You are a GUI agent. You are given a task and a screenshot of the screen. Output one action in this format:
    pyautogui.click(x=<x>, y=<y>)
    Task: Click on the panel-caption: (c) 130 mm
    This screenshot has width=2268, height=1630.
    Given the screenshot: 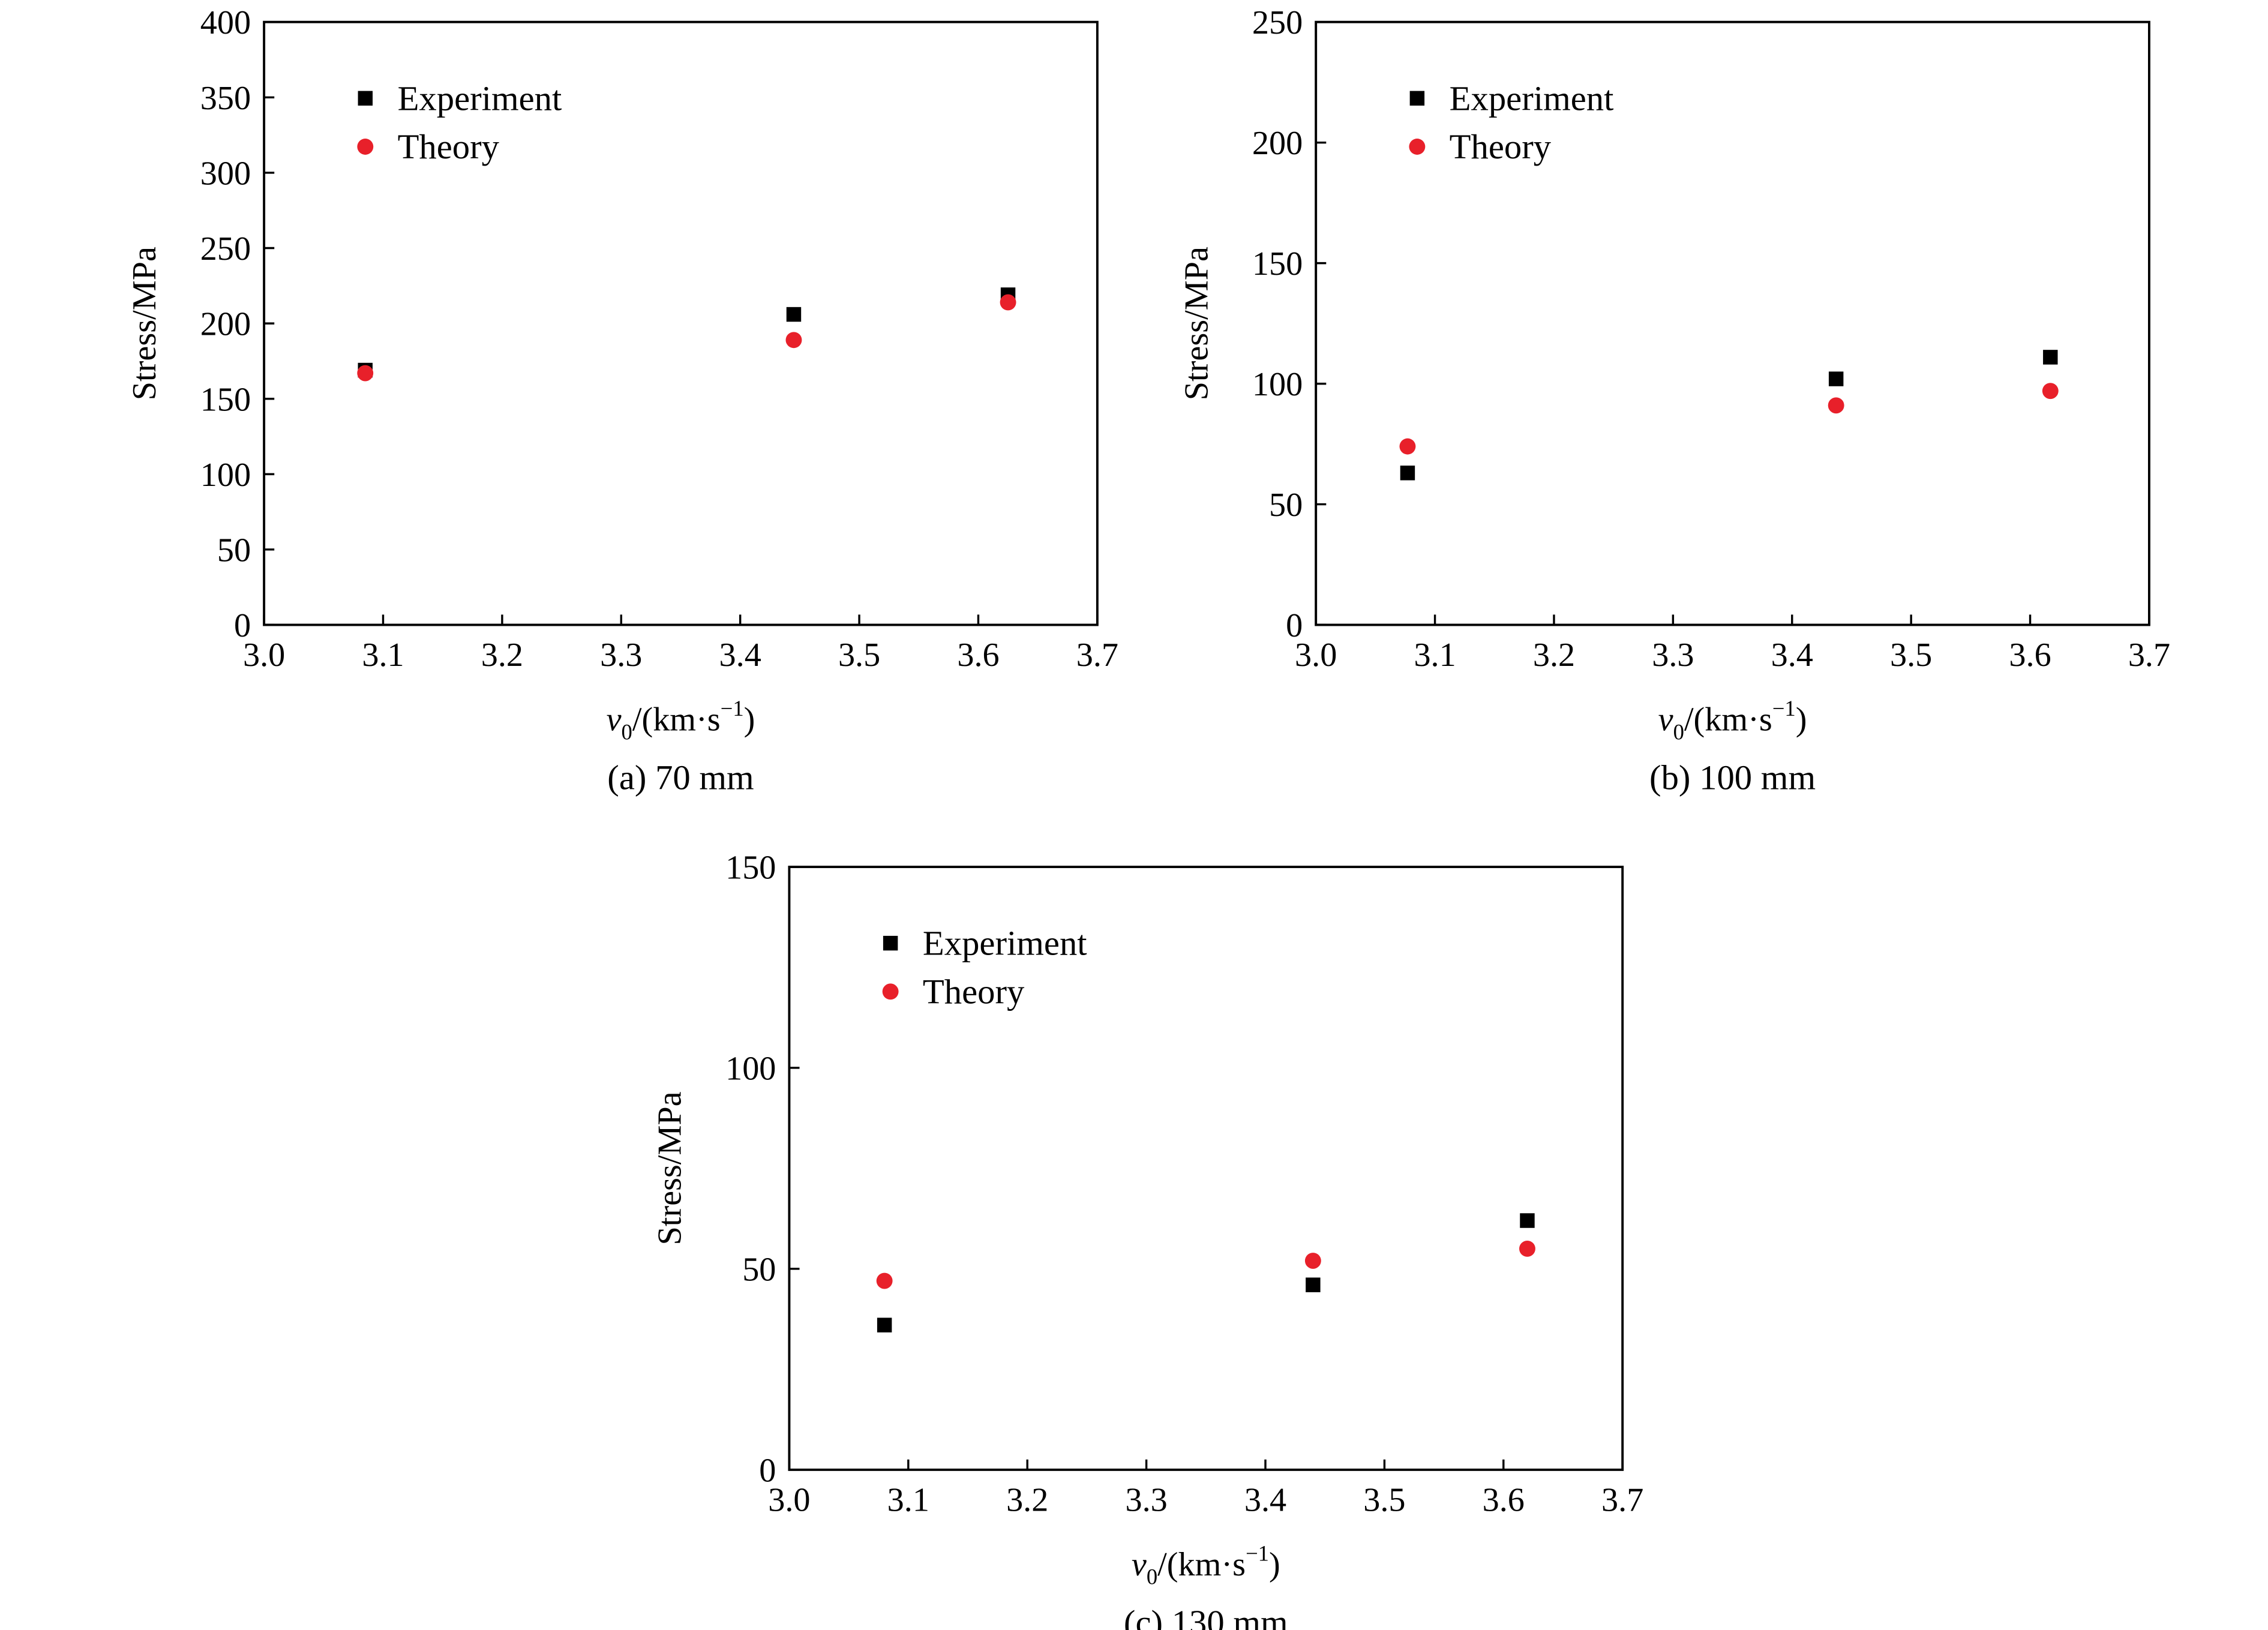 What is the action you would take?
    pyautogui.click(x=1206, y=1616)
    